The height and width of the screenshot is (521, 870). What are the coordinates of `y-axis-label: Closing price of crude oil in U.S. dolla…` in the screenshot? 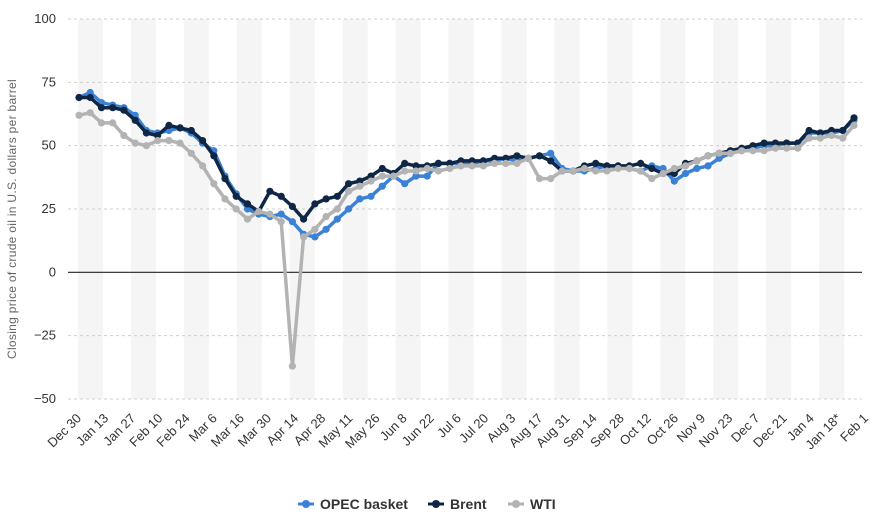 It's located at (12, 219).